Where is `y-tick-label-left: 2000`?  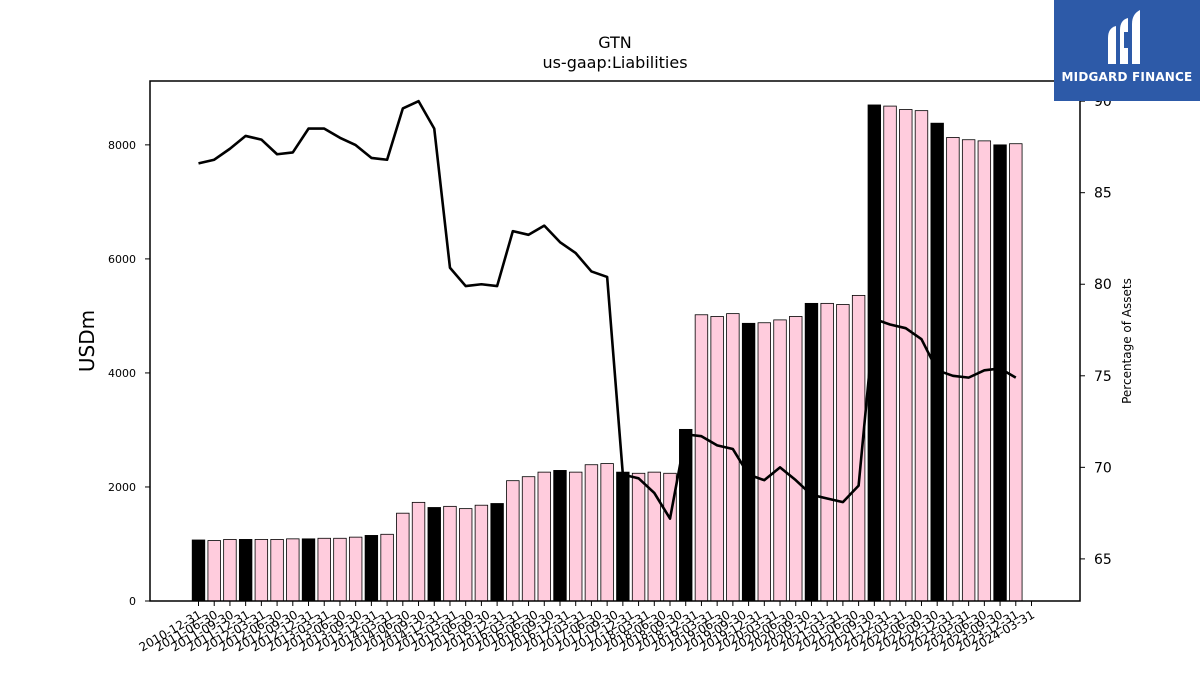 y-tick-label-left: 2000 is located at coordinates (122, 487).